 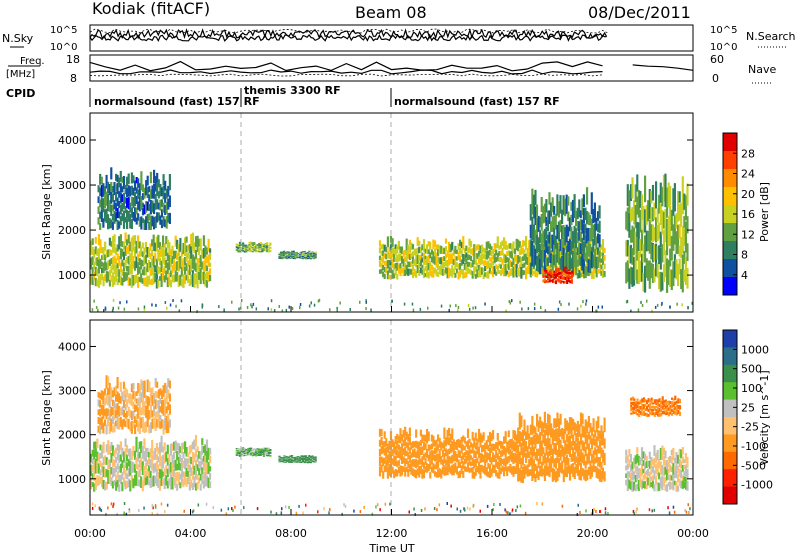 What do you see at coordinates (567, 277) in the screenshot?
I see `power-cell-r6` at bounding box center [567, 277].